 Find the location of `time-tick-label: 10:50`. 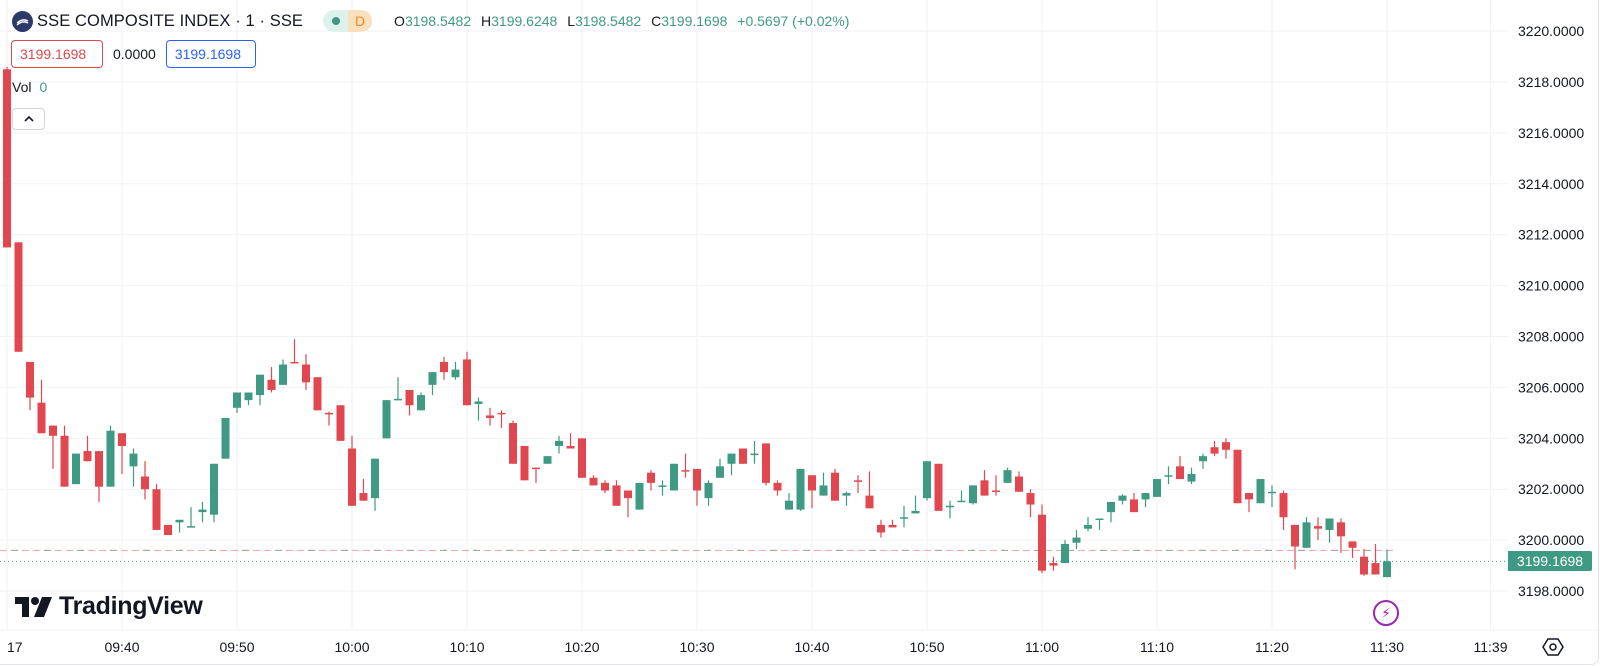

time-tick-label: 10:50 is located at coordinates (926, 647).